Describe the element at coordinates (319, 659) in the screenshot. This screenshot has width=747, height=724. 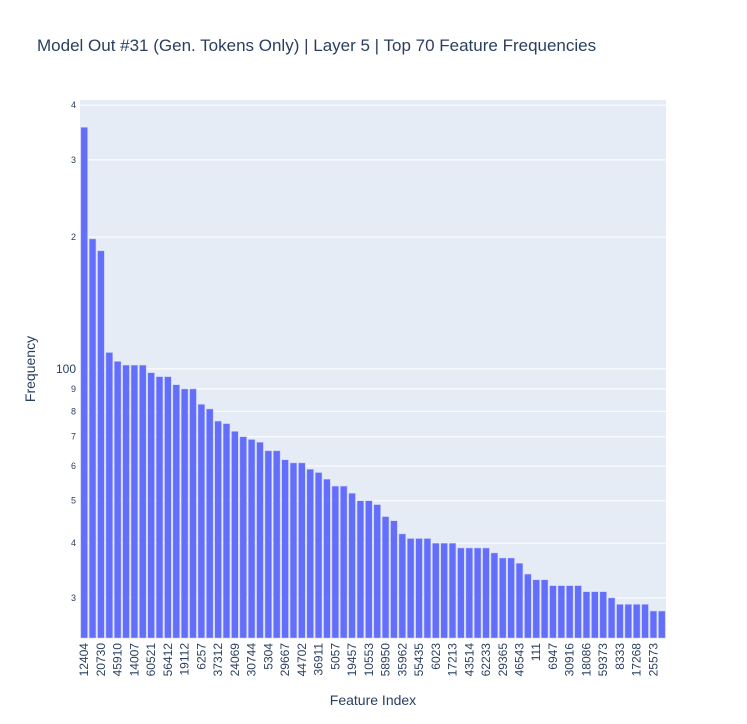
I see `x-tick-label: 36911` at that location.